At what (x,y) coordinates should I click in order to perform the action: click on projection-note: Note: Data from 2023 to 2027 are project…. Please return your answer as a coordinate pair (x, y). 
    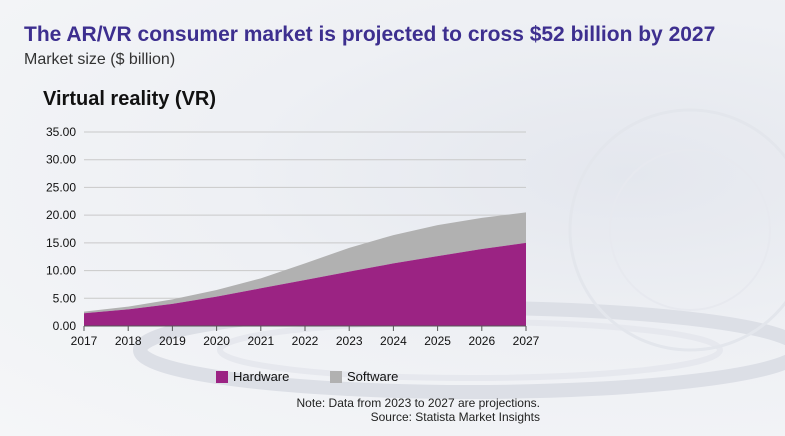
    Looking at the image, I should click on (418, 403).